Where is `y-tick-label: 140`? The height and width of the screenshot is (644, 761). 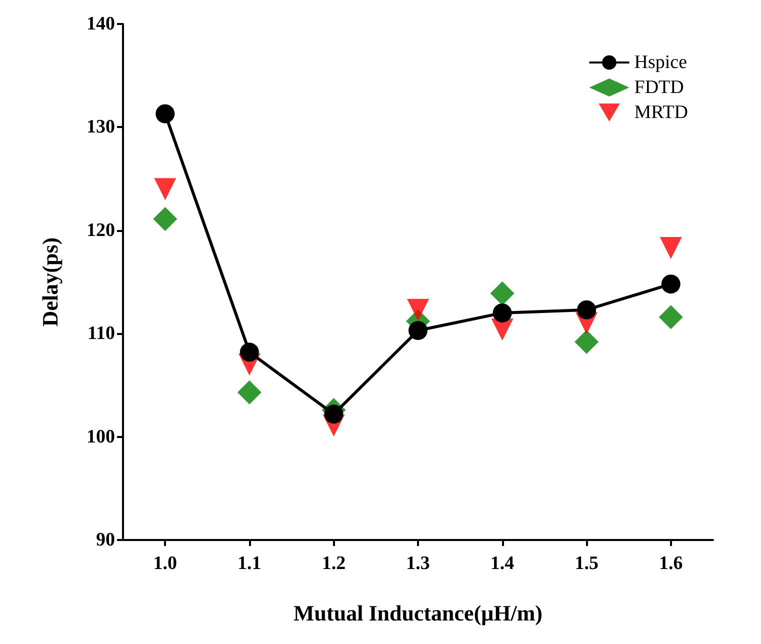
y-tick-label: 140 is located at coordinates (100, 24).